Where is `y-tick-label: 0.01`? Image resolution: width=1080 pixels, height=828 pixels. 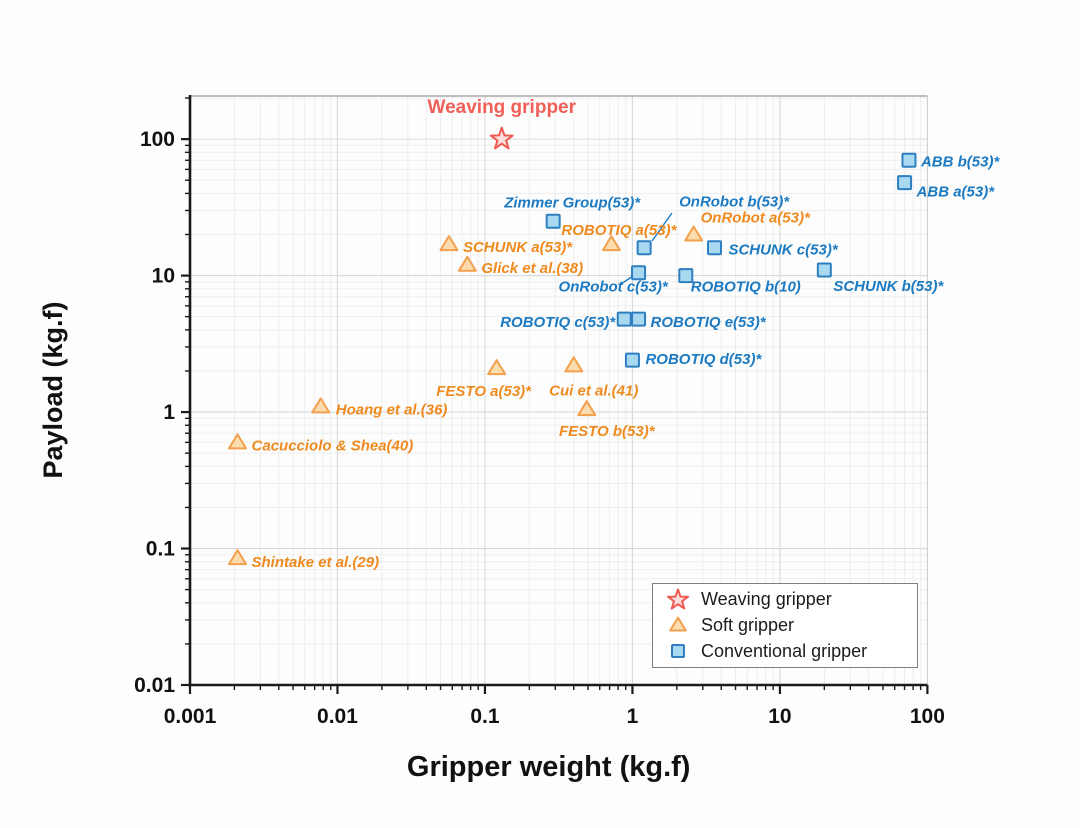 y-tick-label: 0.01 is located at coordinates (154, 685).